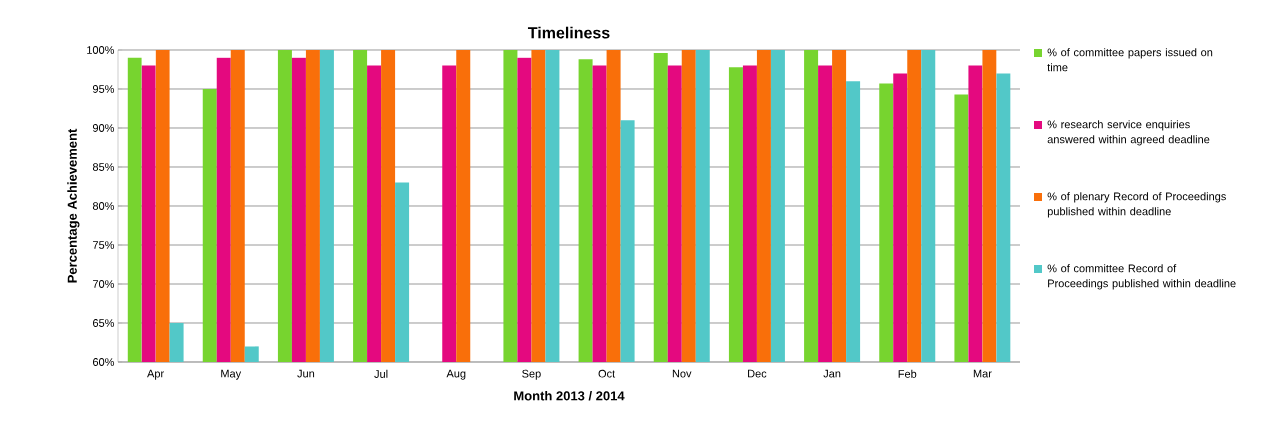 This screenshot has height=426, width=1272. What do you see at coordinates (1136, 205) in the screenshot?
I see `legend-label: % of plenary Record of Proceedings published within deadline` at bounding box center [1136, 205].